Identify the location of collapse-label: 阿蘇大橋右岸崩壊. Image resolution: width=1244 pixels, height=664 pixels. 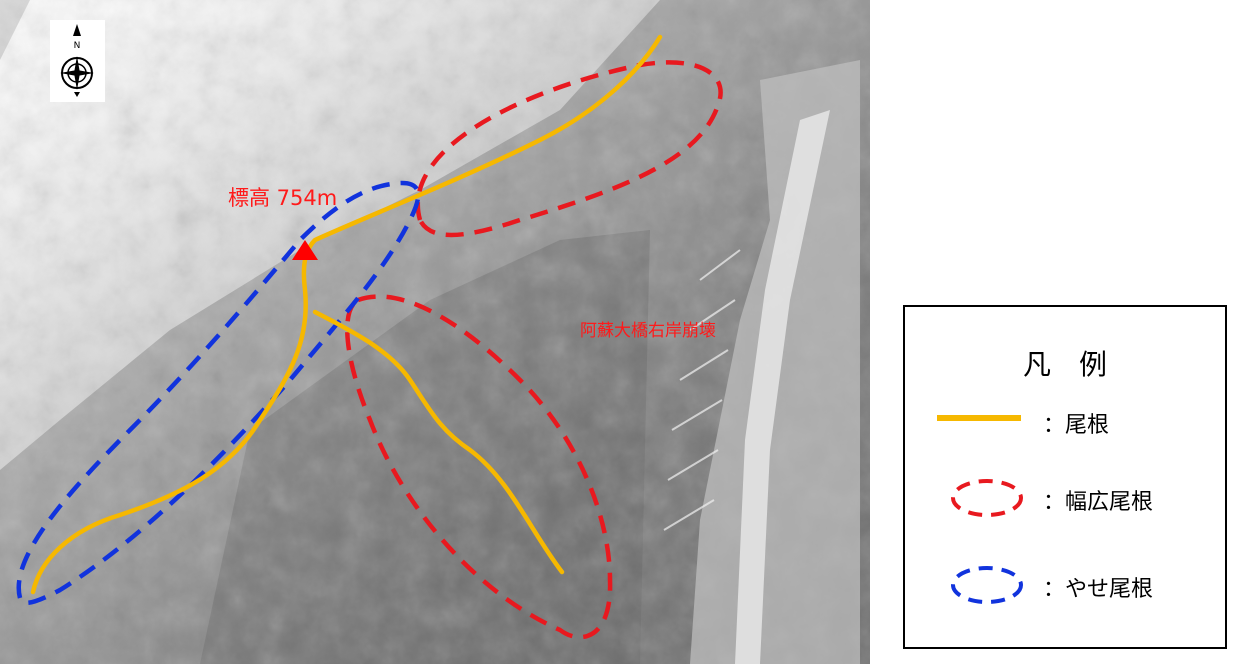
(648, 331).